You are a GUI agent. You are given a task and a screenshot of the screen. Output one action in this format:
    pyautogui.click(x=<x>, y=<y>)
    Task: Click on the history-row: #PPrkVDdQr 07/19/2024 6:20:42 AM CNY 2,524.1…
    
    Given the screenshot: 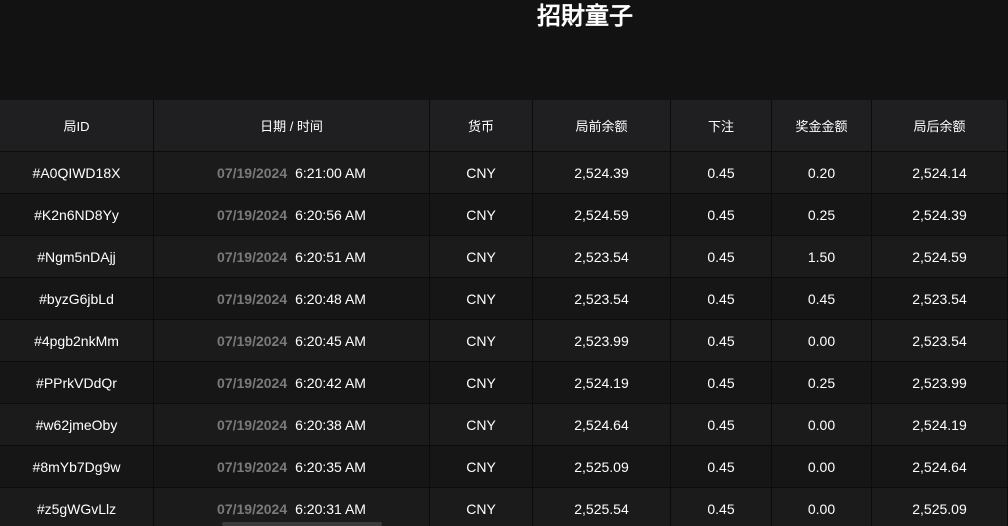 What is the action you would take?
    pyautogui.click(x=504, y=383)
    